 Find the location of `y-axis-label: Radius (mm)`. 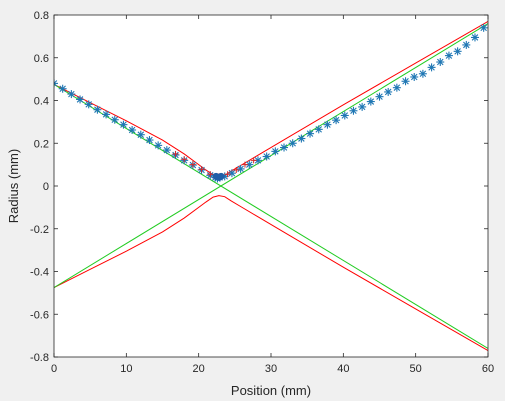

y-axis-label: Radius (mm) is located at coordinates (13, 186).